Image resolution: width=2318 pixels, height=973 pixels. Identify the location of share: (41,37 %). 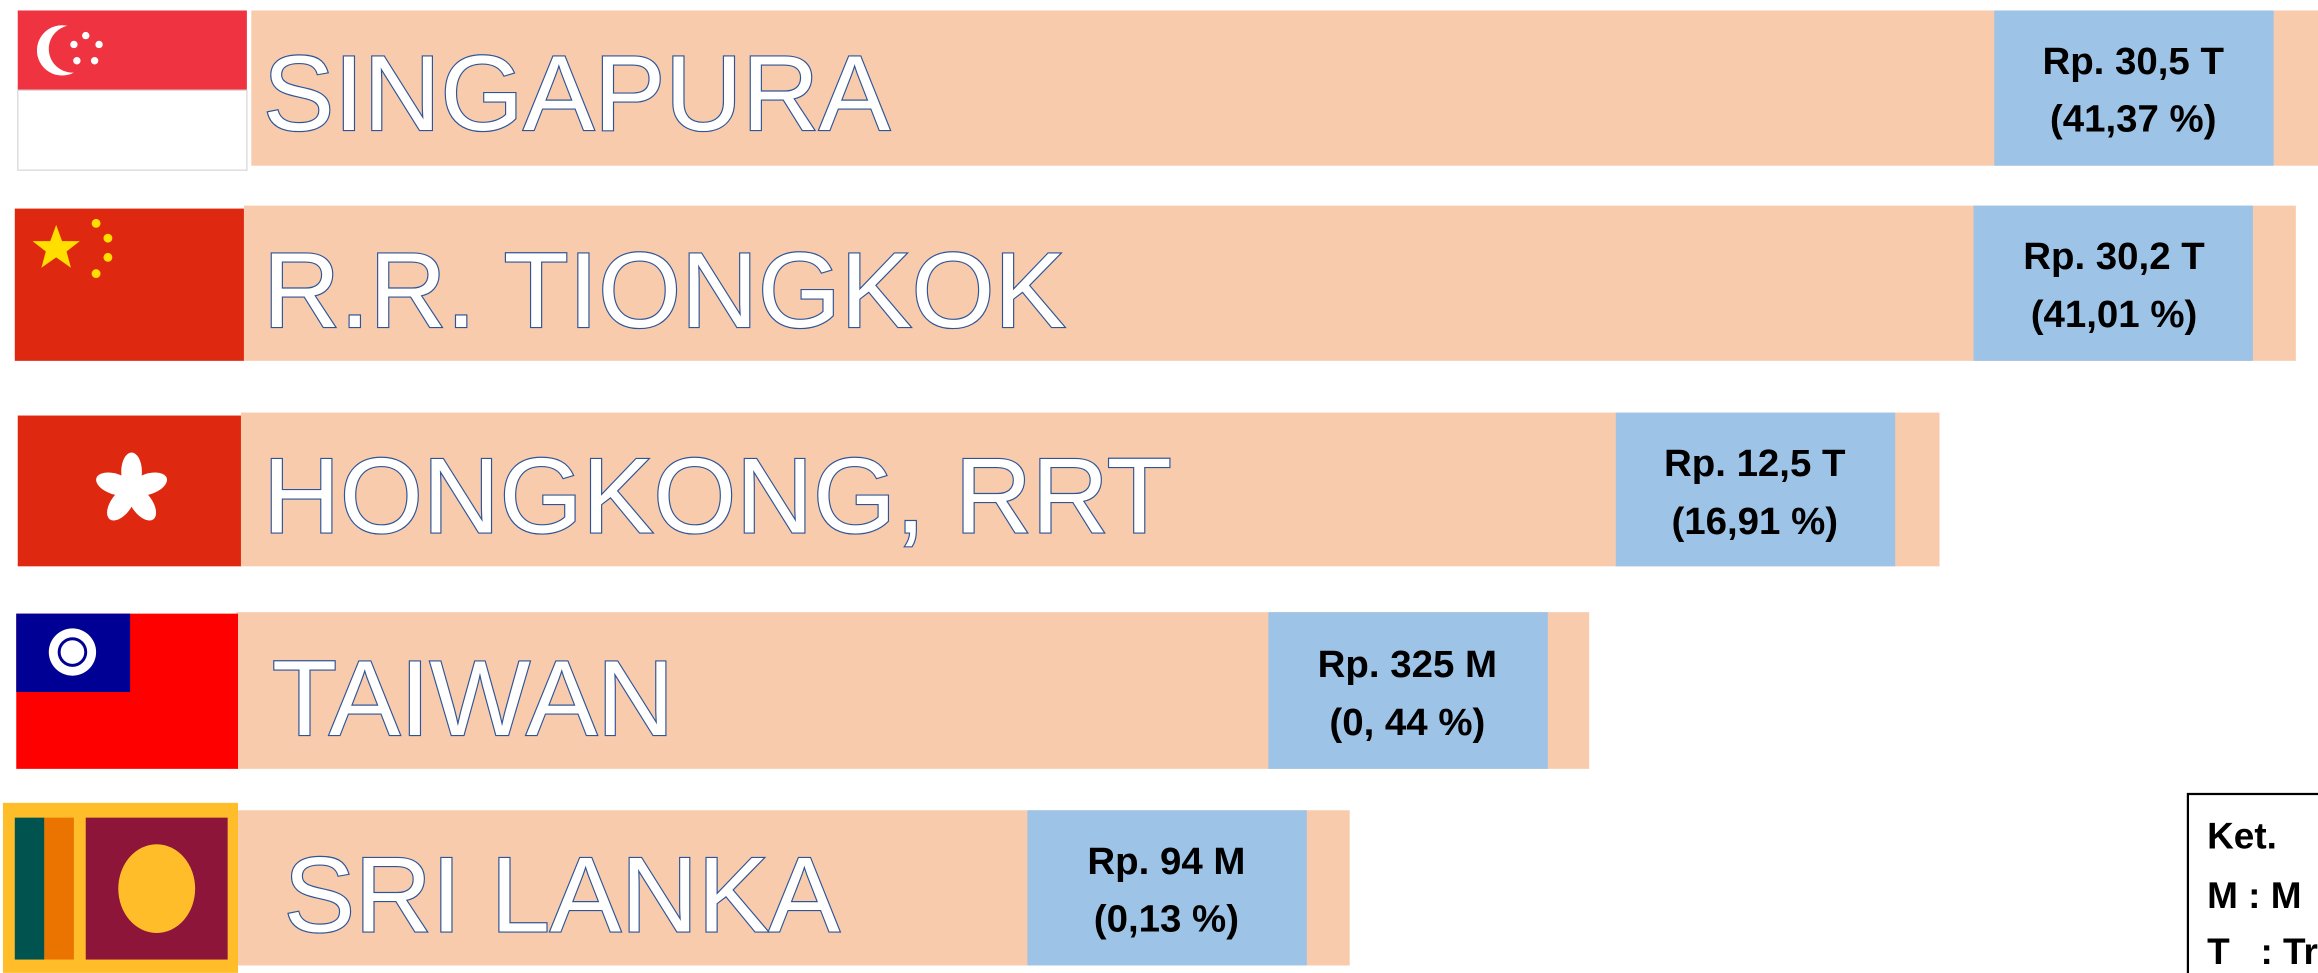
(2133, 119).